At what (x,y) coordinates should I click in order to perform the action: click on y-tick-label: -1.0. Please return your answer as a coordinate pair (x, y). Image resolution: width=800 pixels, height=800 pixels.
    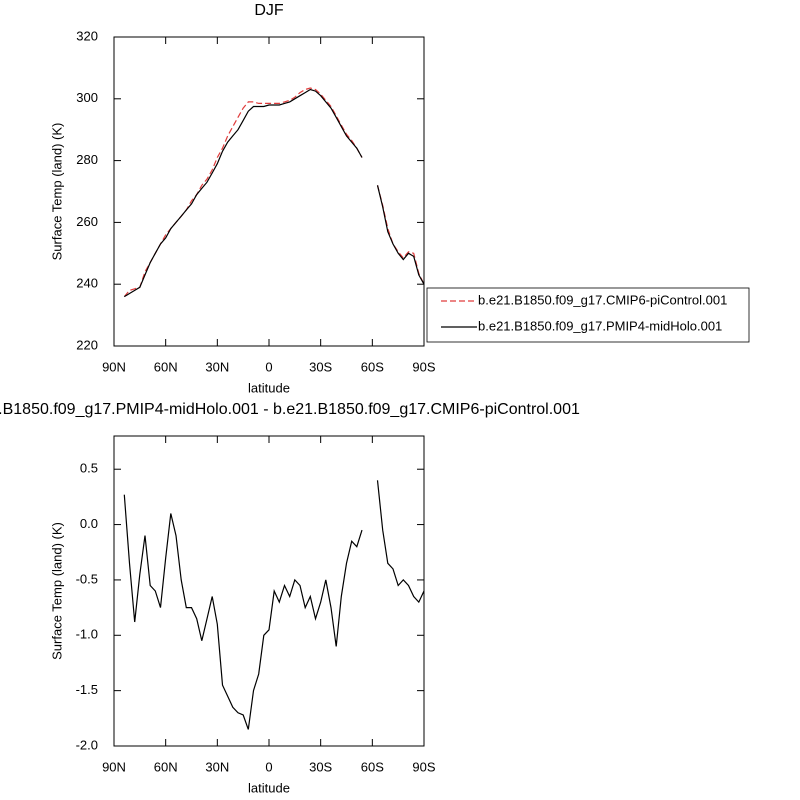
    Looking at the image, I should click on (87, 634).